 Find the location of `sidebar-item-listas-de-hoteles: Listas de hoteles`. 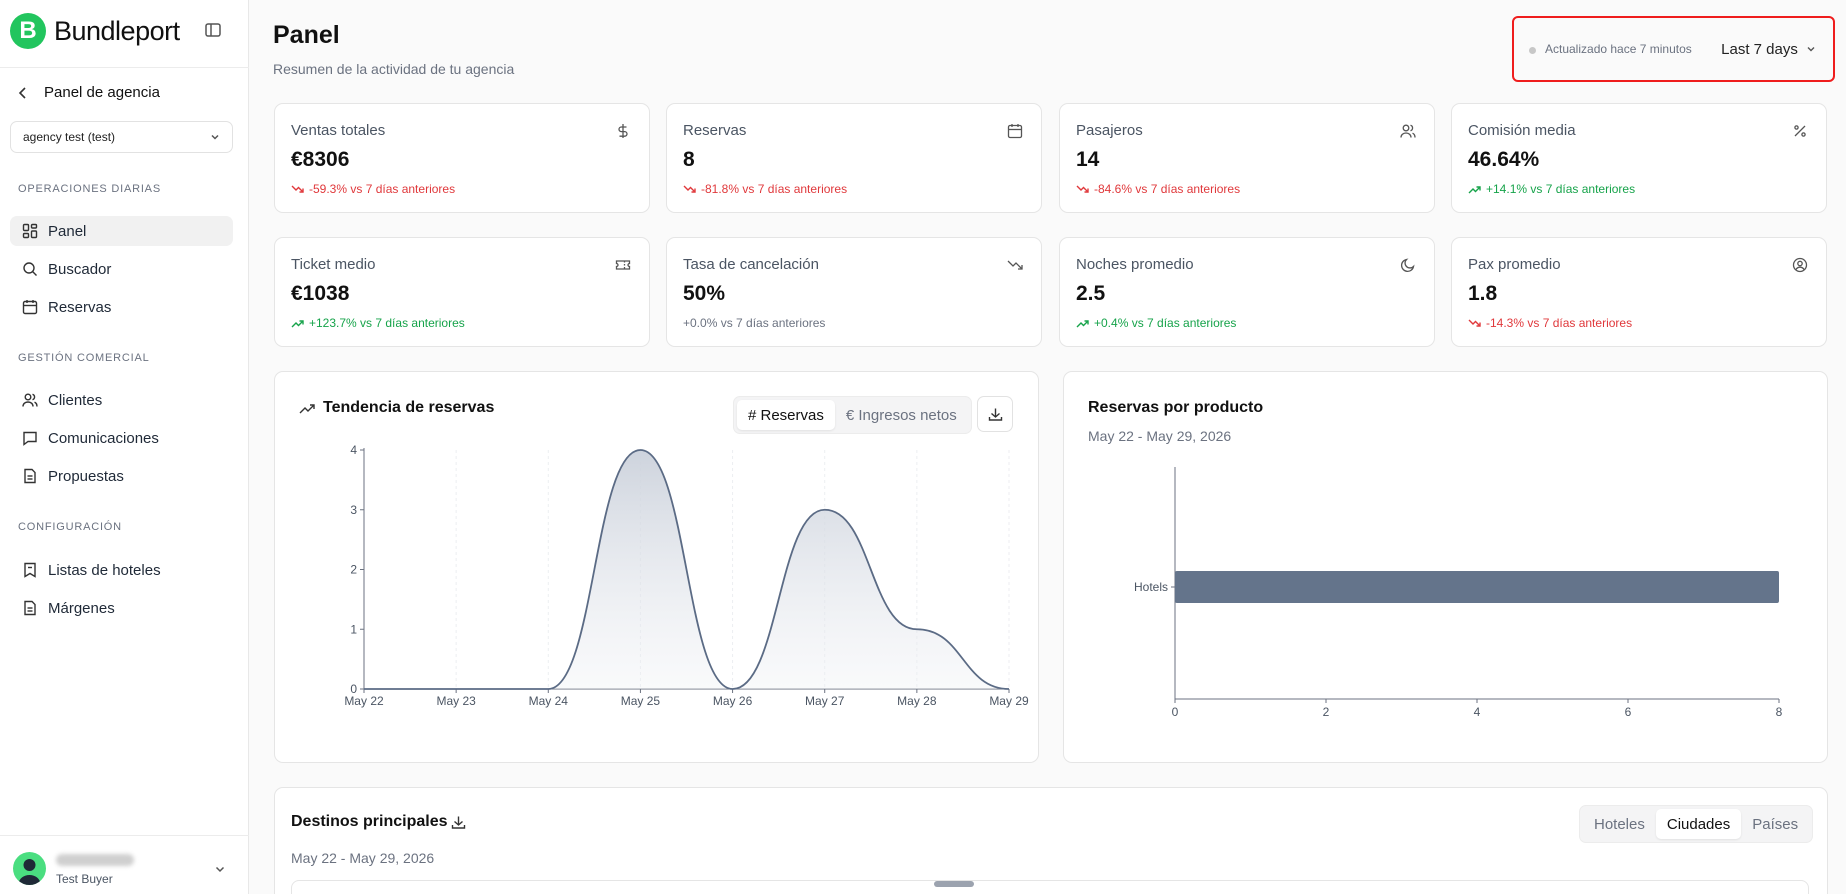

sidebar-item-listas-de-hoteles: Listas de hoteles is located at coordinates (121, 570).